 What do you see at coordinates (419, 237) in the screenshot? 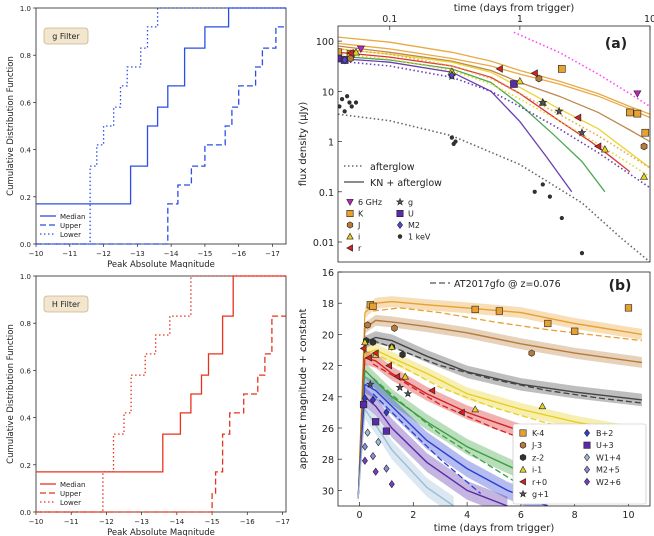
I see `legend-label: 1 keV` at bounding box center [419, 237].